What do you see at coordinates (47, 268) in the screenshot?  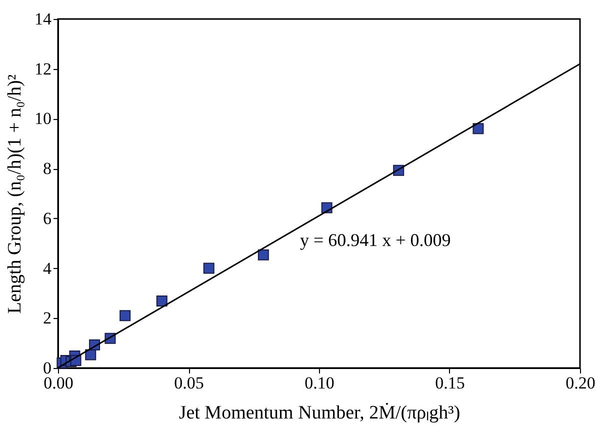 I see `y-tick-label: 4` at bounding box center [47, 268].